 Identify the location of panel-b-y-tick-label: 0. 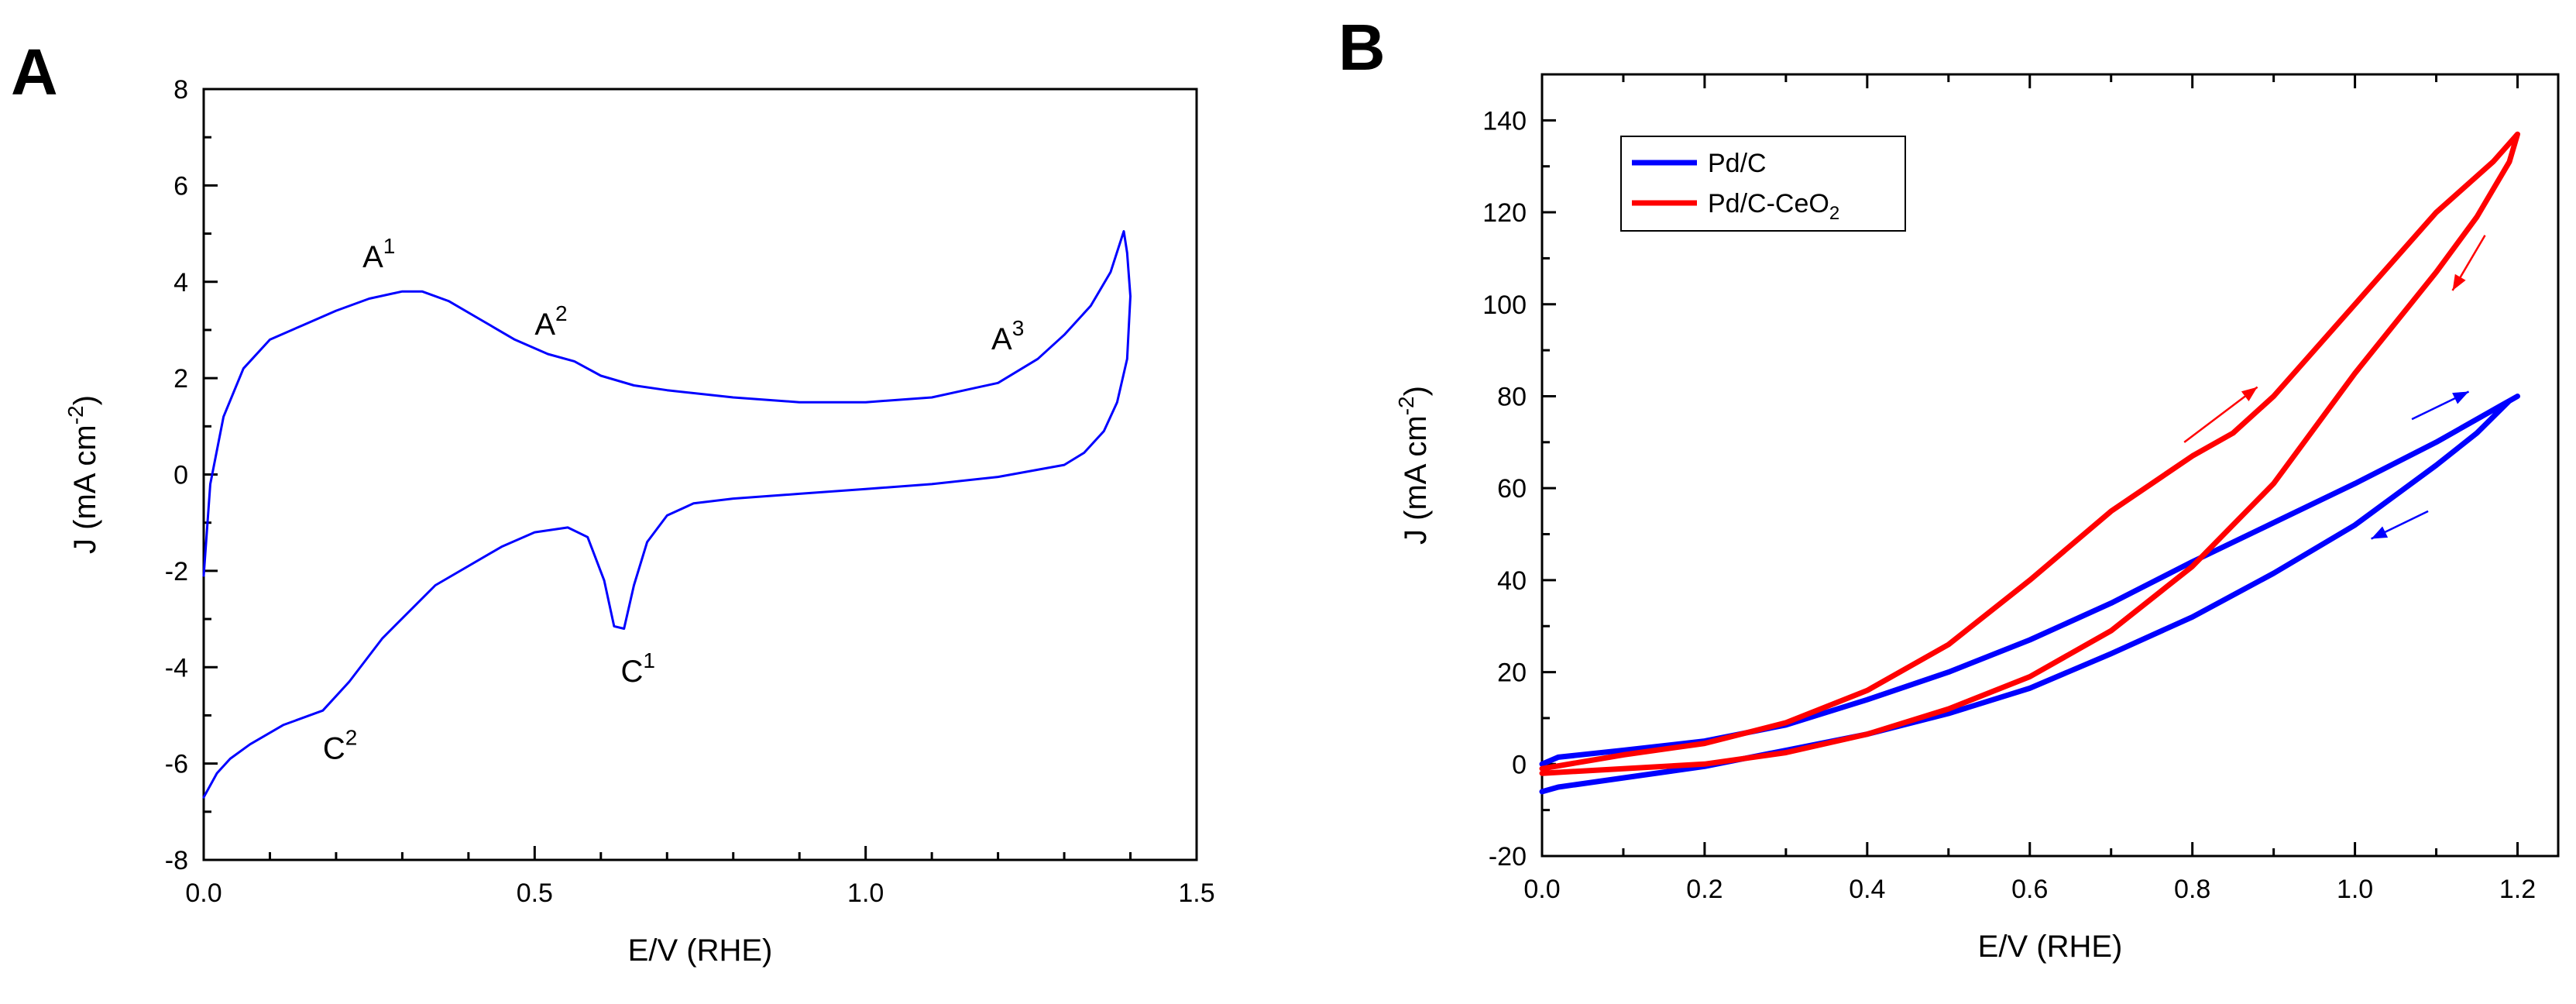
(1519, 764).